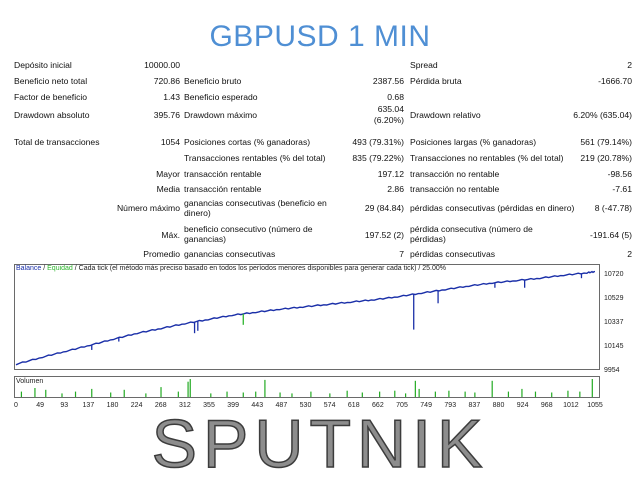  What do you see at coordinates (209, 405) in the screenshot?
I see `x-tick-label: 355` at bounding box center [209, 405].